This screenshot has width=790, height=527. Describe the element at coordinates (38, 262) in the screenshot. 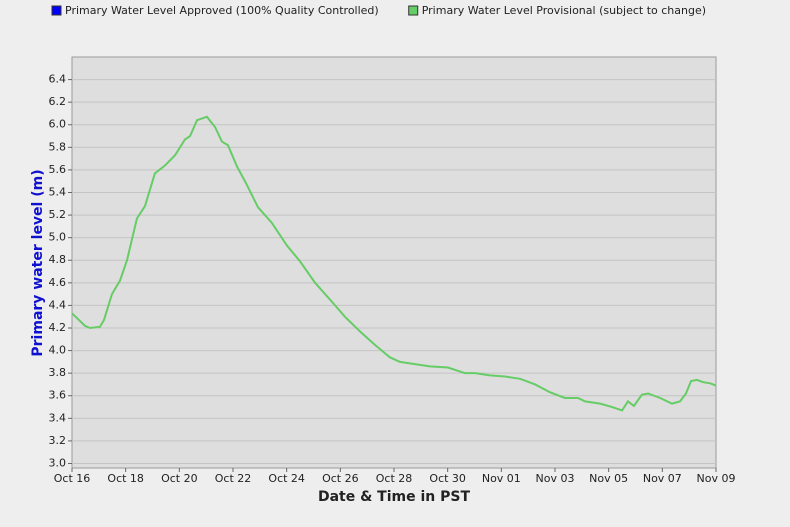

I see `y-axis-title: Primary water level (m)` at that location.